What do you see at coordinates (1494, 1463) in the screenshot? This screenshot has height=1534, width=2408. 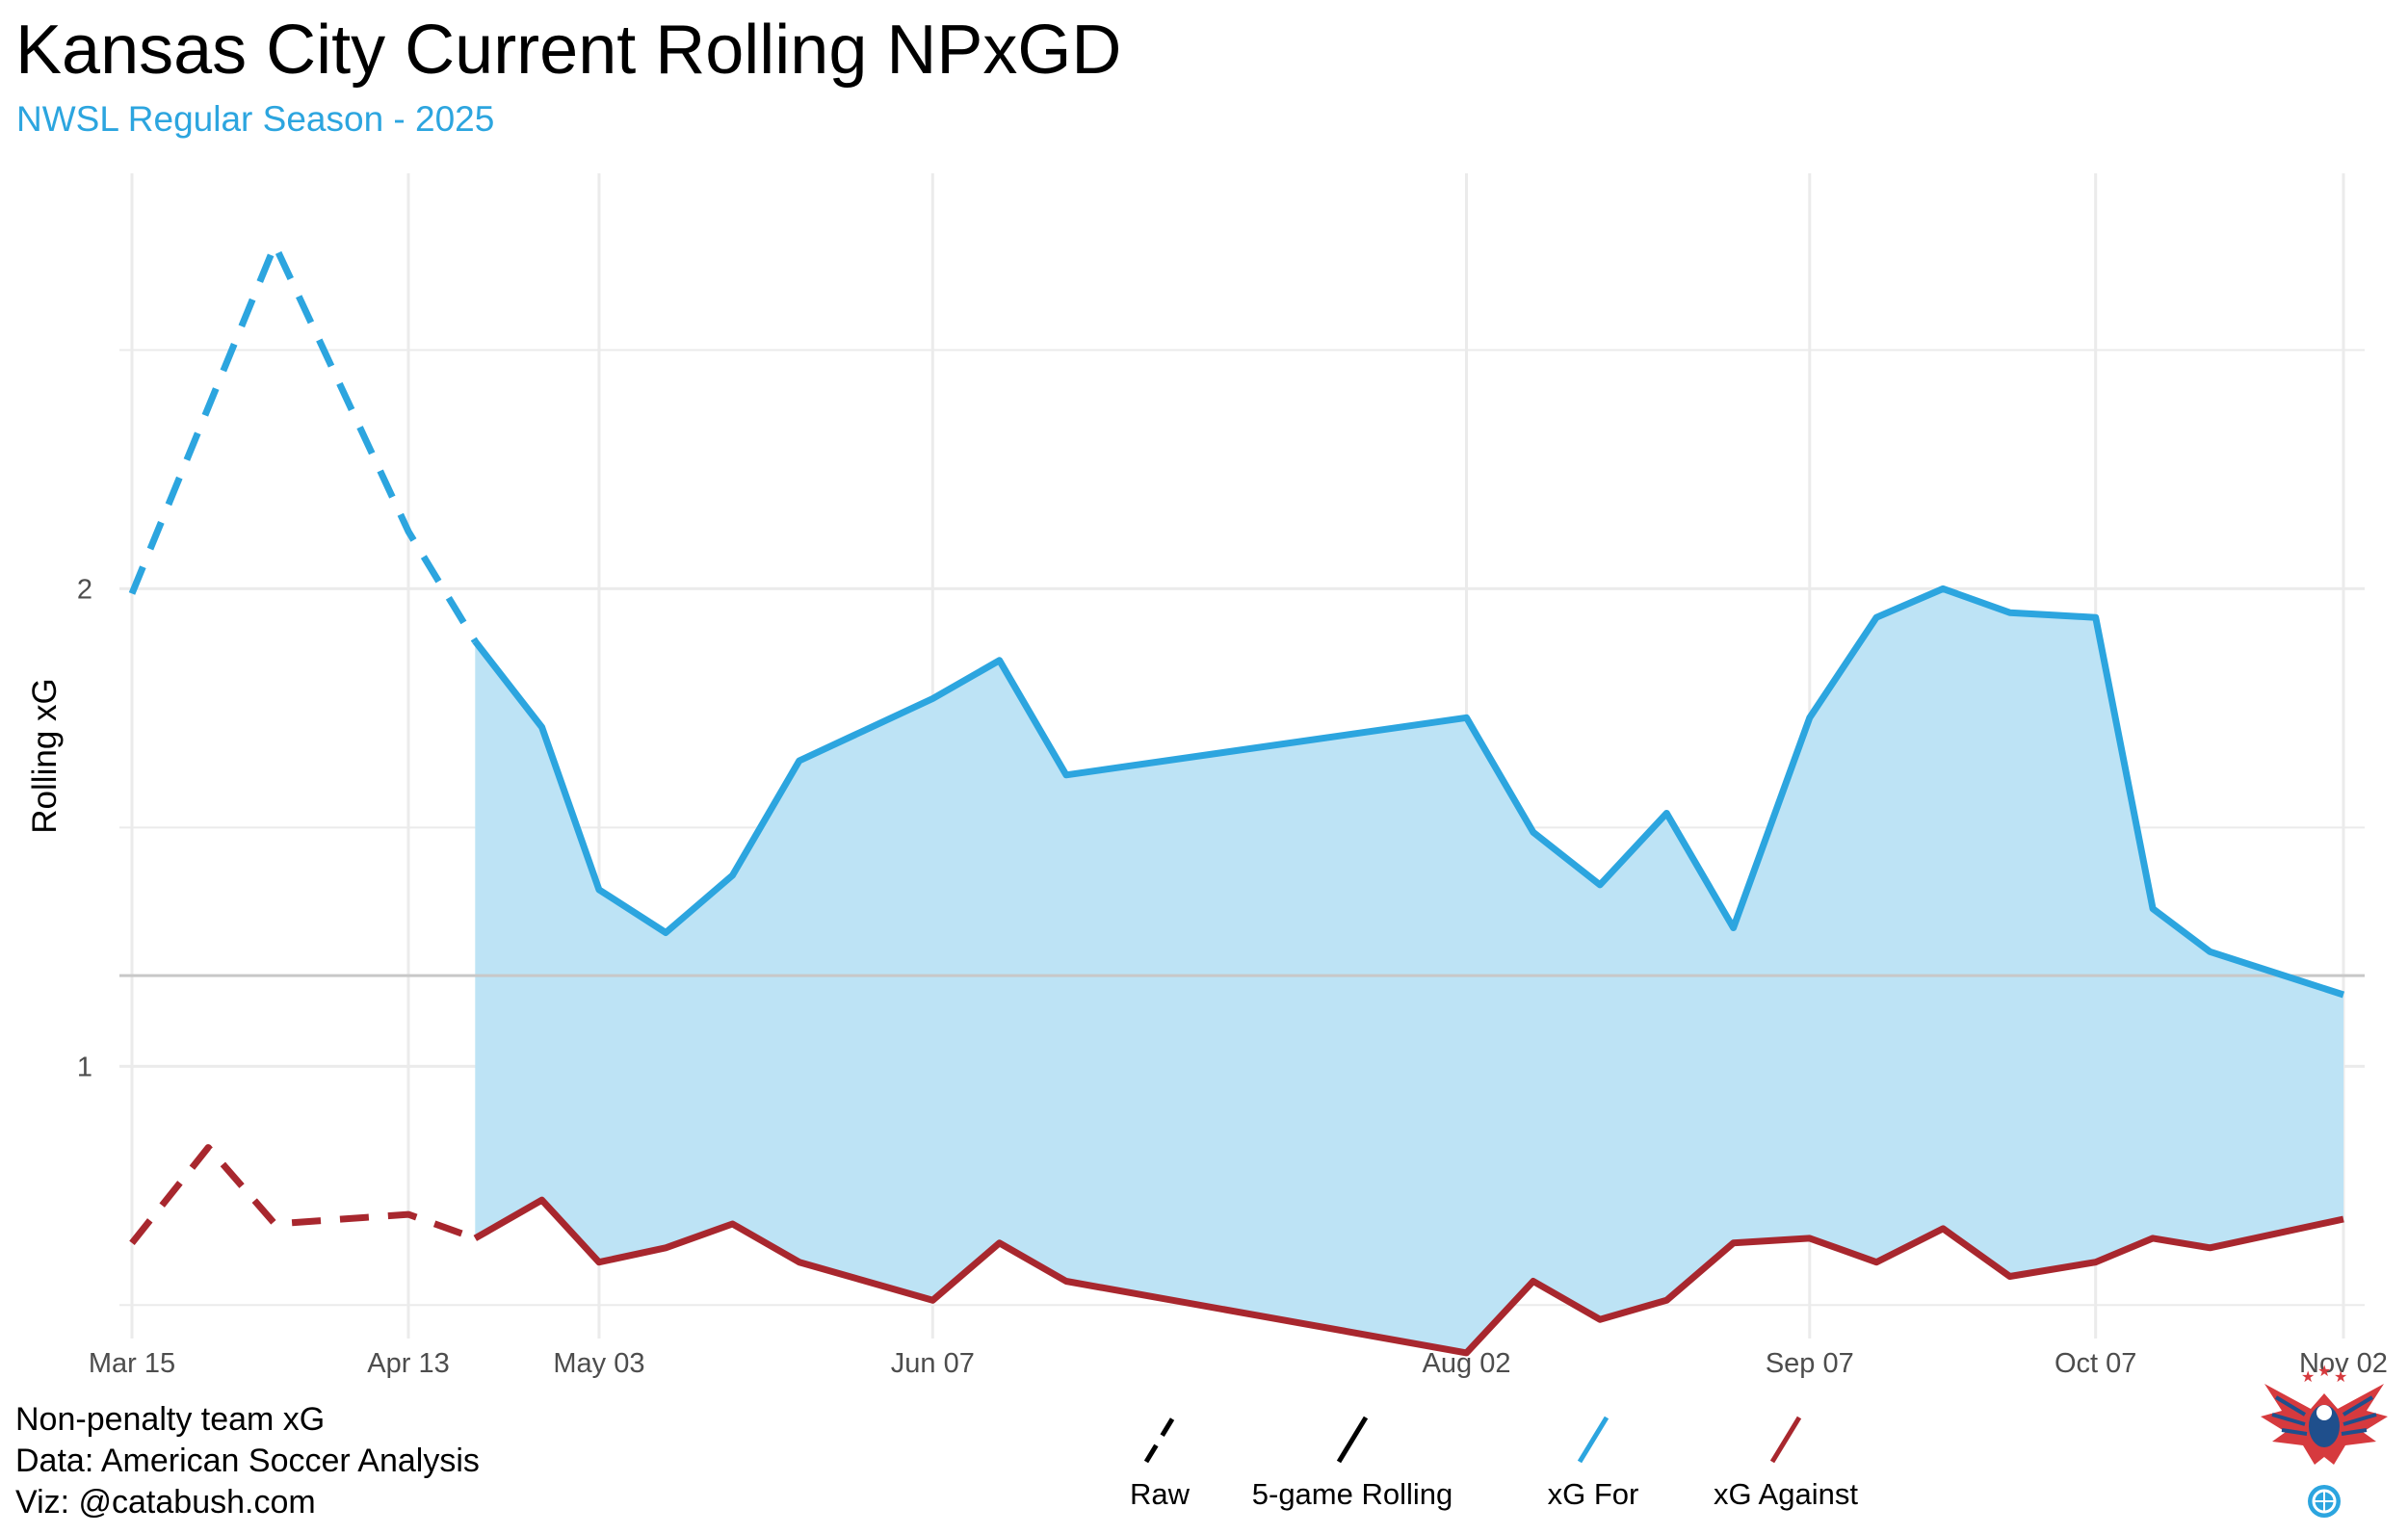 I see `legend: Raw 5-game Rolling xG For xG Against` at bounding box center [1494, 1463].